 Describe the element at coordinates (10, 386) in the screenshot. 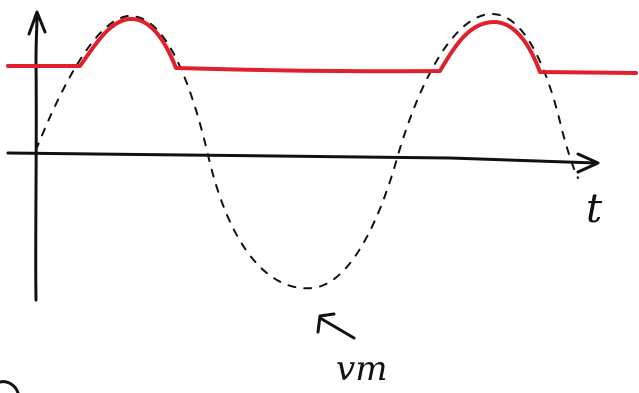

I see `edge-stroke-fragment` at that location.